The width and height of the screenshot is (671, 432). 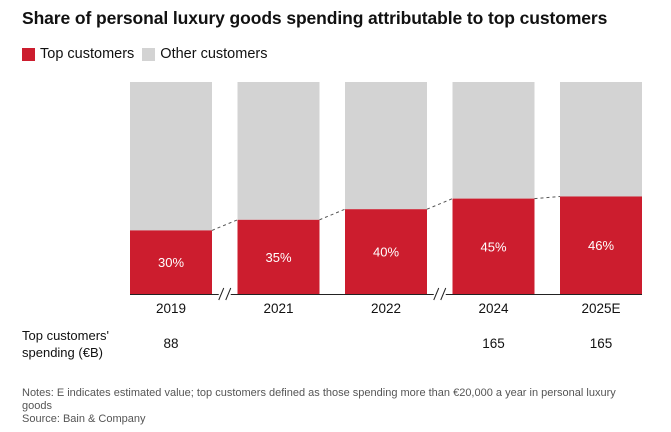 What do you see at coordinates (601, 343) in the screenshot?
I see `spending-value-2025E: 165` at bounding box center [601, 343].